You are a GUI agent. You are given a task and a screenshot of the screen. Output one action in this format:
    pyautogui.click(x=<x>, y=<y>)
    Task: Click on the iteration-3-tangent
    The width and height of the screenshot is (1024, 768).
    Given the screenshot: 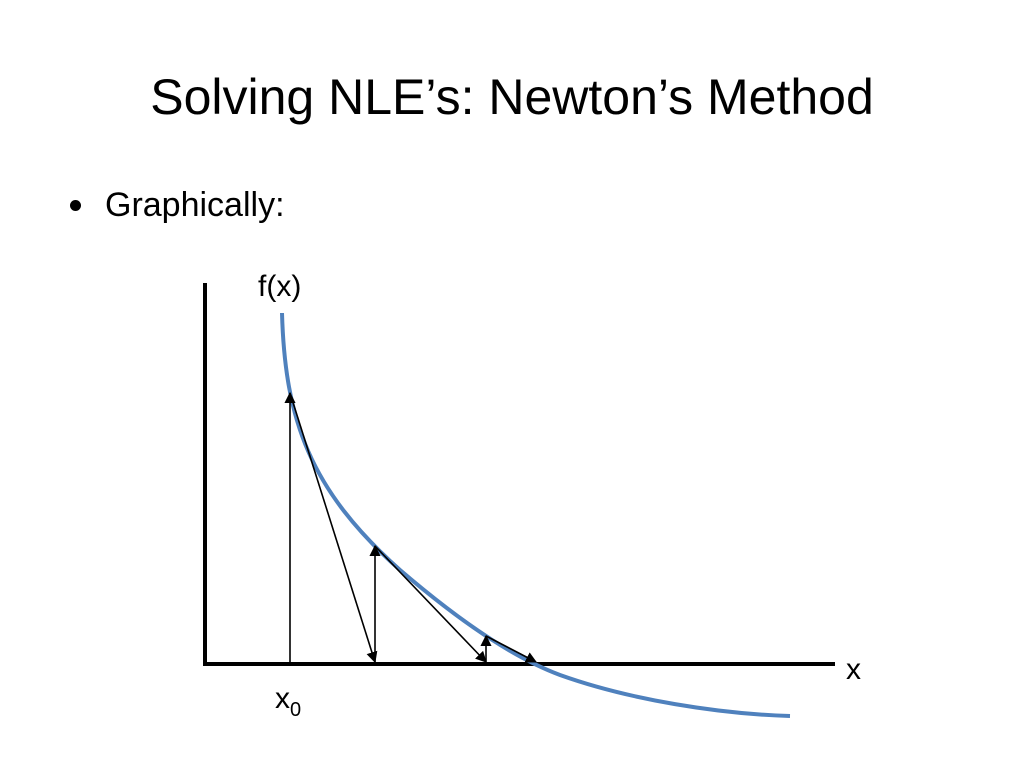 What is the action you would take?
    pyautogui.click(x=511, y=649)
    